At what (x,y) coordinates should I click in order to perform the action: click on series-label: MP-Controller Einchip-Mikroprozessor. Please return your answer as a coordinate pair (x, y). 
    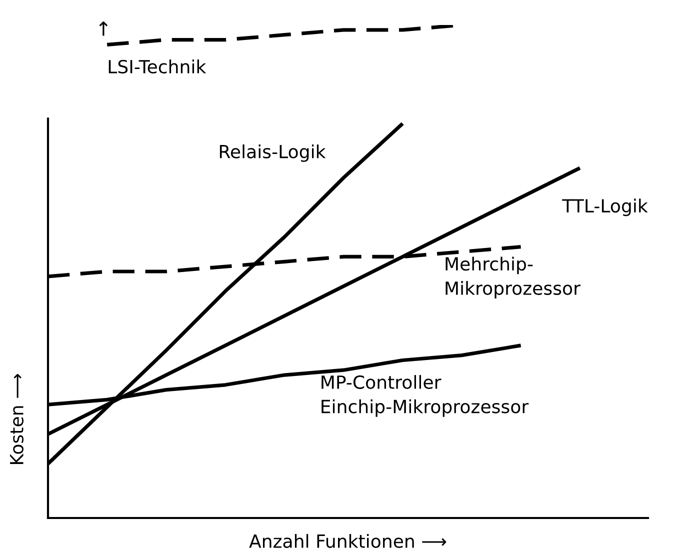
    Looking at the image, I should click on (425, 396).